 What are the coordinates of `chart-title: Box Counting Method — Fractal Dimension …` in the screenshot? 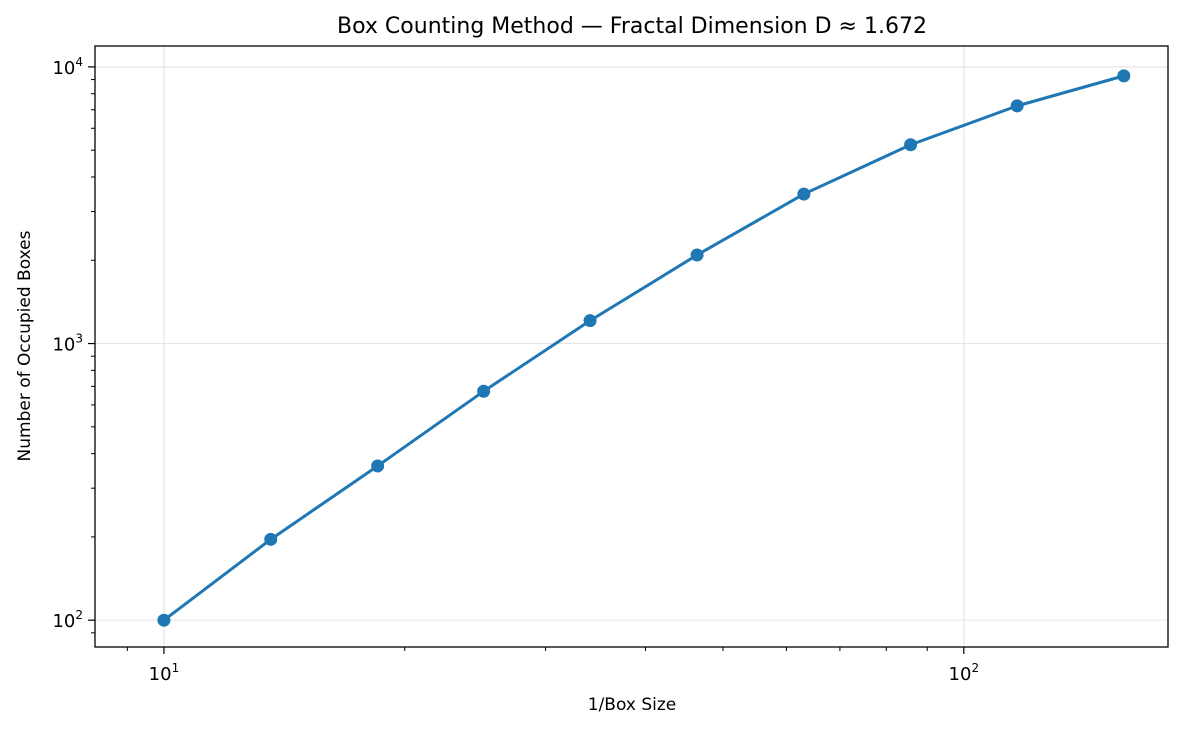 It's located at (632, 26).